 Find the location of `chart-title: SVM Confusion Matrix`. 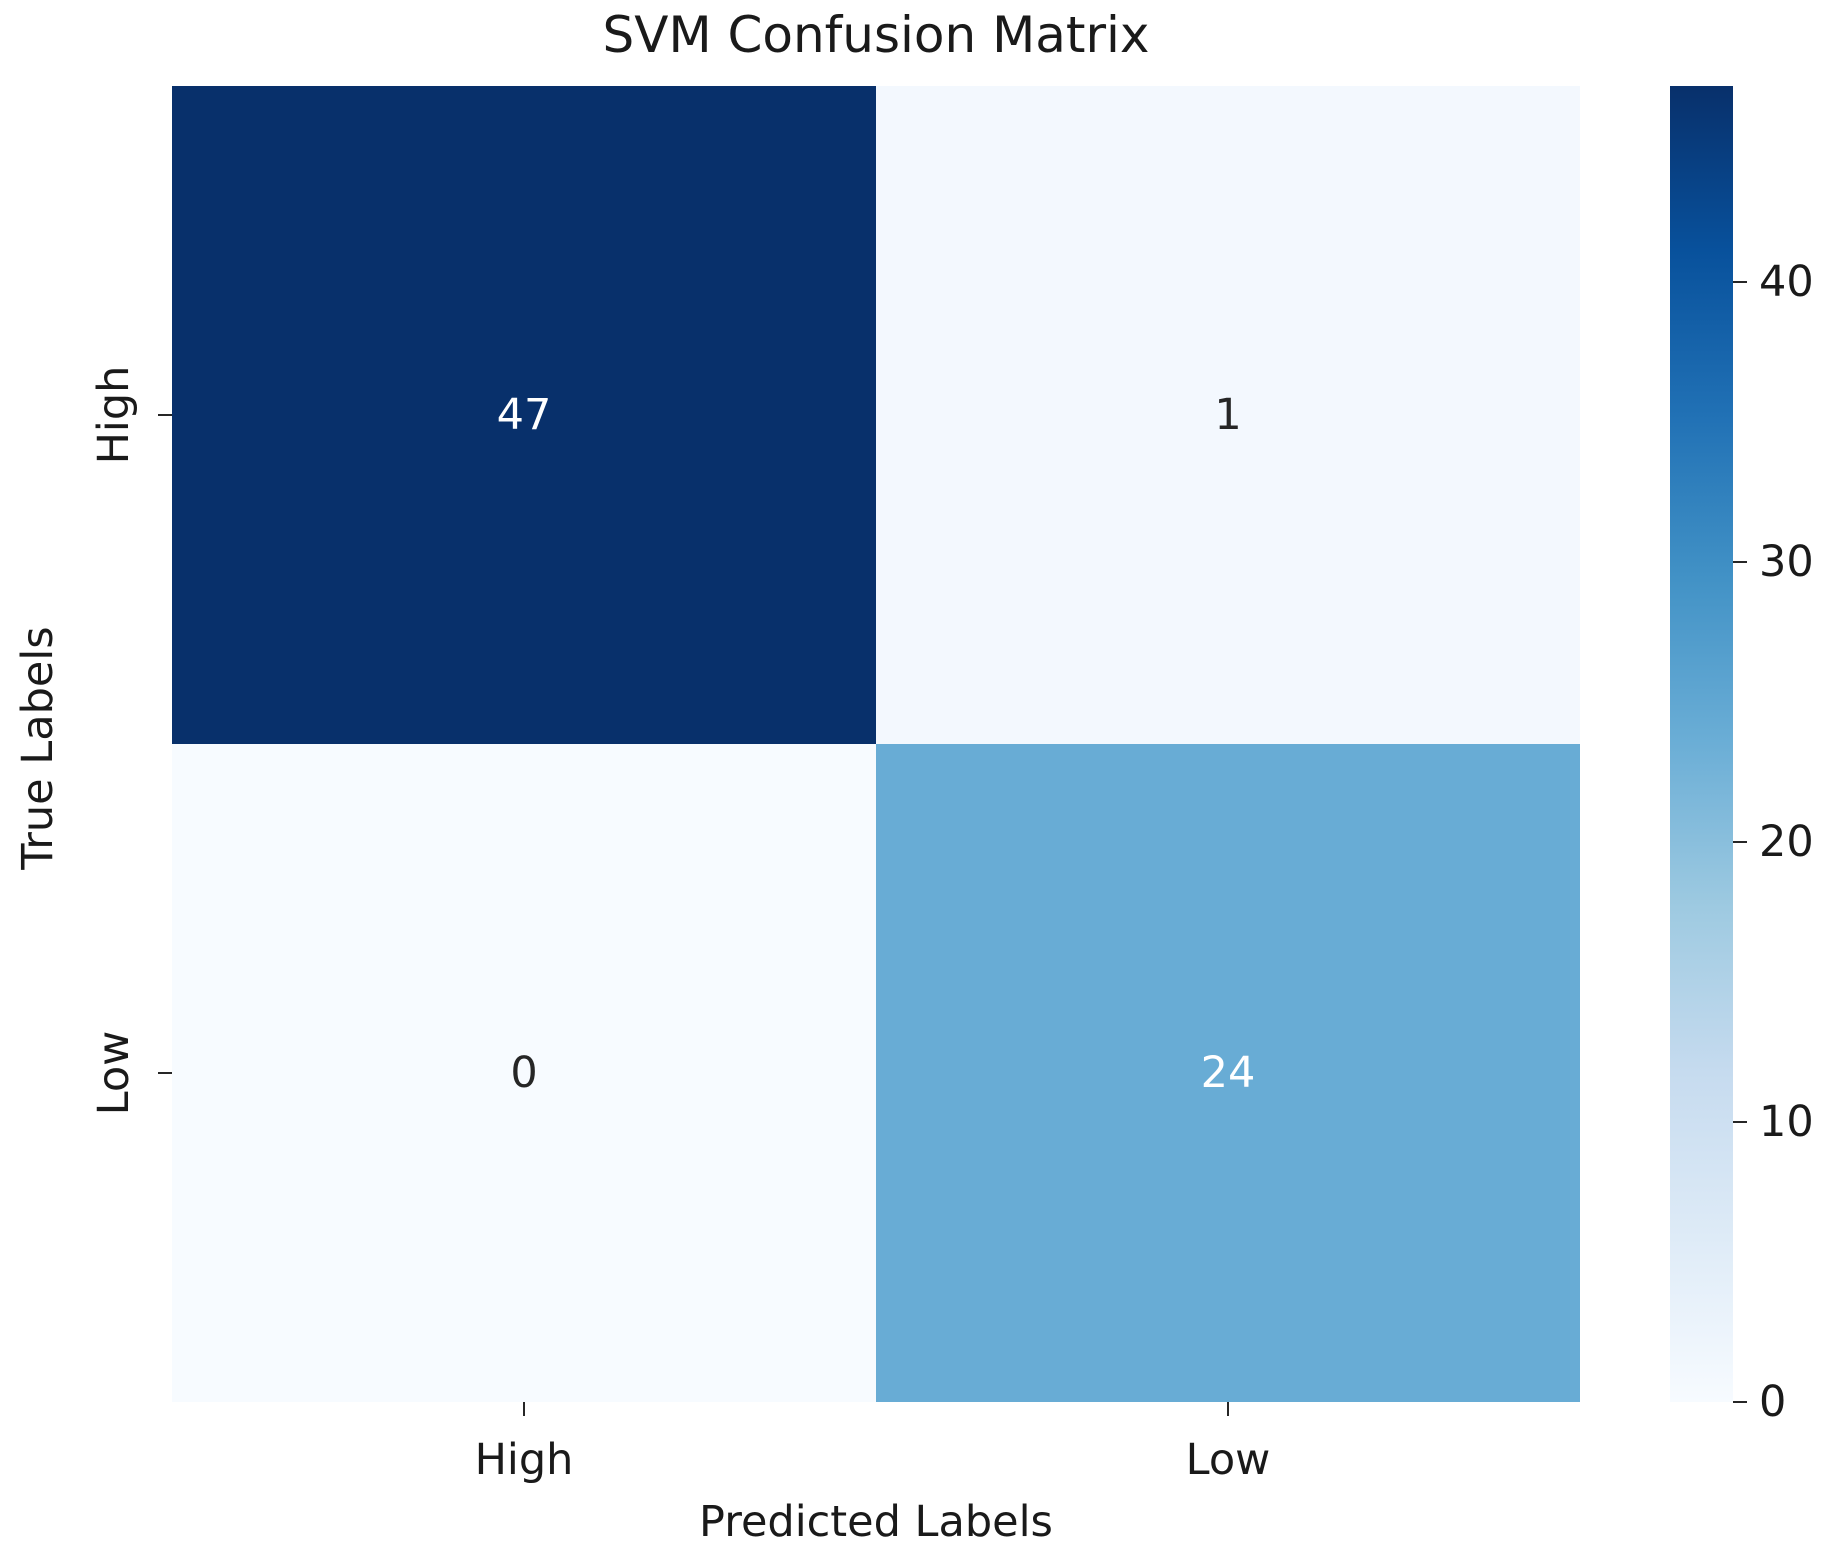

chart-title: SVM Confusion Matrix is located at coordinates (876, 35).